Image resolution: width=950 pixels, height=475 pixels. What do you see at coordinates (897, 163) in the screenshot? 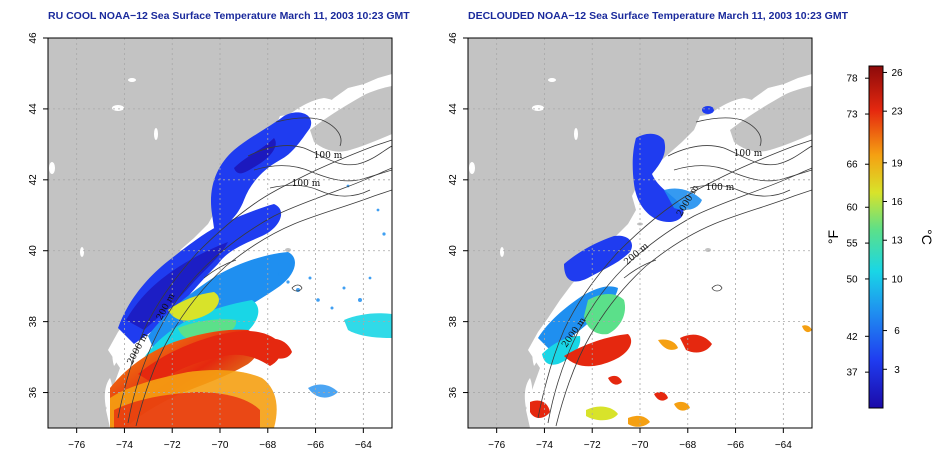
I see `colorbar-celsius-tick-label: 19` at bounding box center [897, 163].